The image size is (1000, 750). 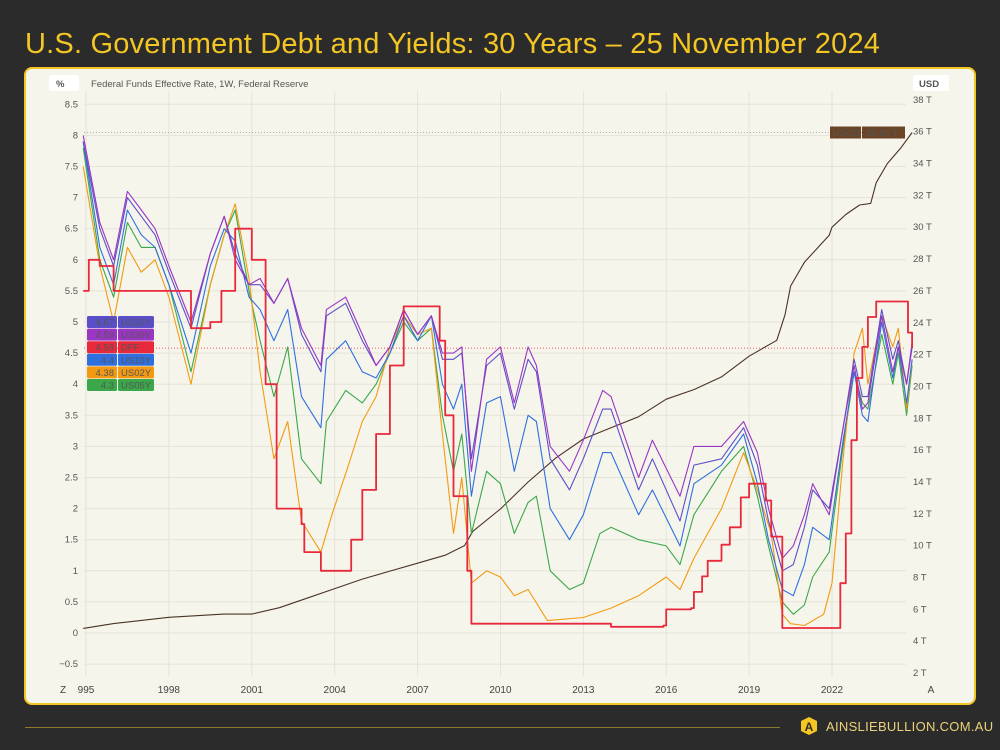 What do you see at coordinates (922, 355) in the screenshot?
I see `right-tick-label: 22 T` at bounding box center [922, 355].